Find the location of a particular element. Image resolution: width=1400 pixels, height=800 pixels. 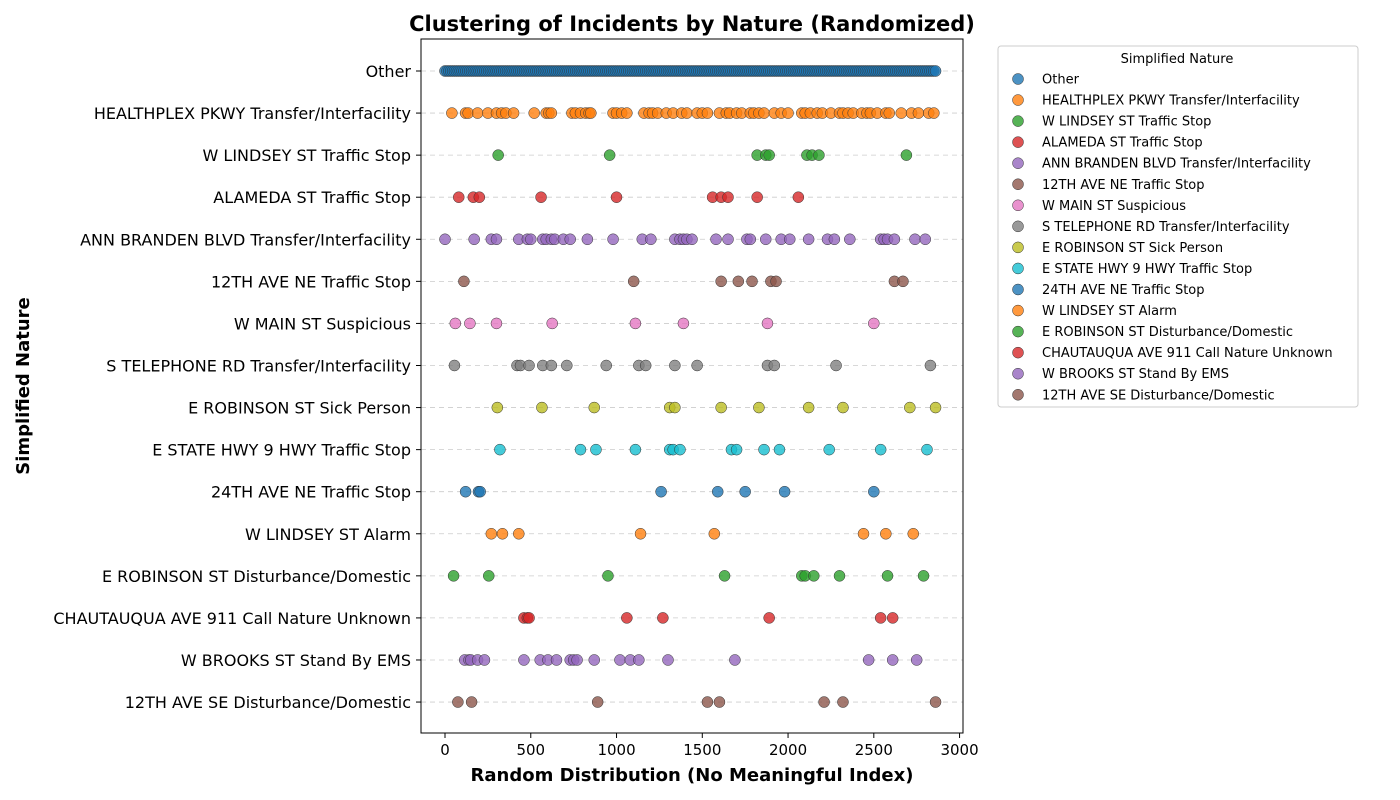

y-tick-label: E ROBINSON ST Sick Person is located at coordinates (299, 408).